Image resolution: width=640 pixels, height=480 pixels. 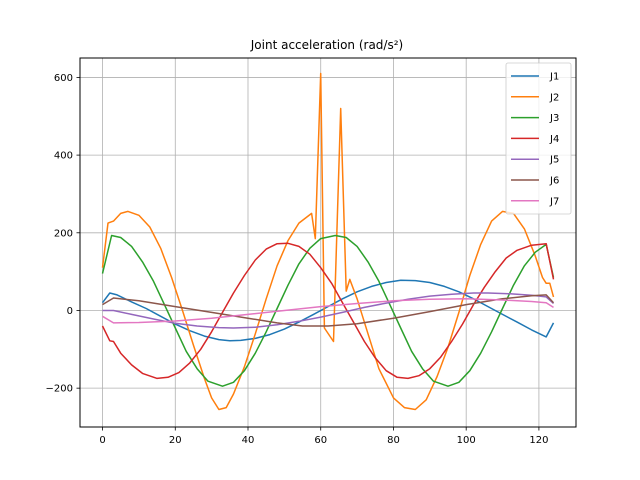 I want to click on y-tick-label: 200, so click(x=63, y=233).